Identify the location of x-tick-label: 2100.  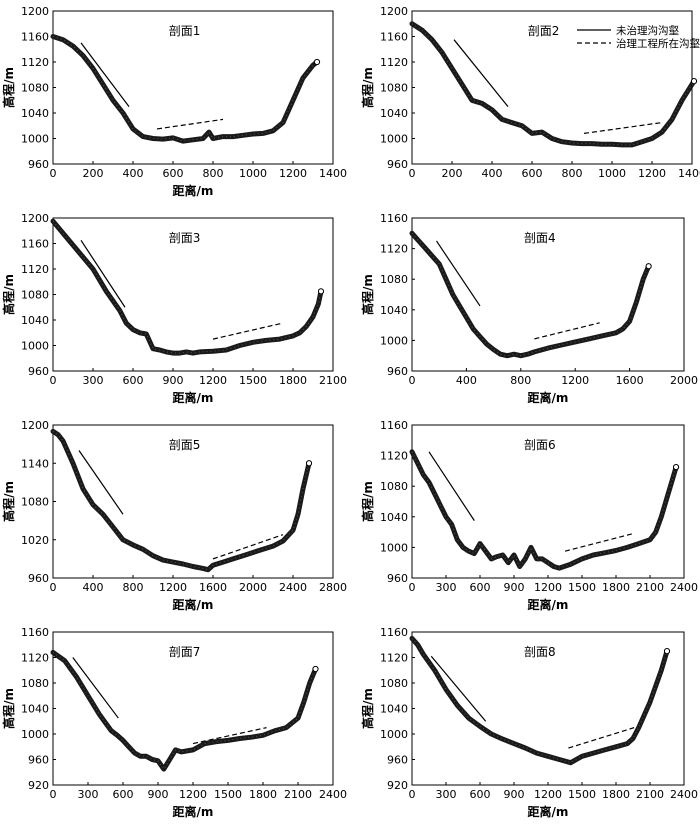
(650, 794).